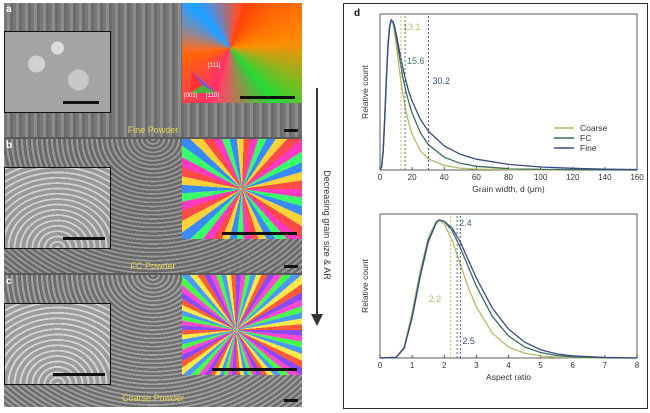 The image size is (650, 413). What do you see at coordinates (191, 96) in the screenshot?
I see `ipf-label-001: [001]` at bounding box center [191, 96].